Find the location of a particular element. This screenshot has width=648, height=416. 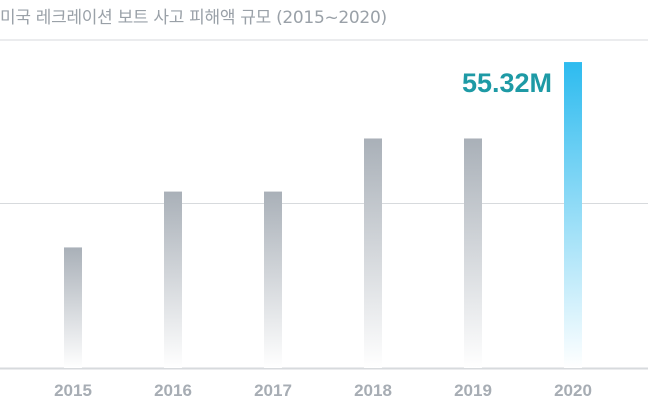

x-tick-label: 2020 is located at coordinates (573, 390).